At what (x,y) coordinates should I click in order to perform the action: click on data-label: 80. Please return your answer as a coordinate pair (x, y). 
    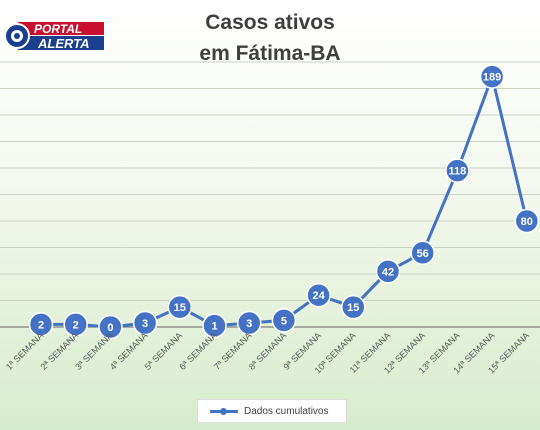
    Looking at the image, I should click on (527, 222).